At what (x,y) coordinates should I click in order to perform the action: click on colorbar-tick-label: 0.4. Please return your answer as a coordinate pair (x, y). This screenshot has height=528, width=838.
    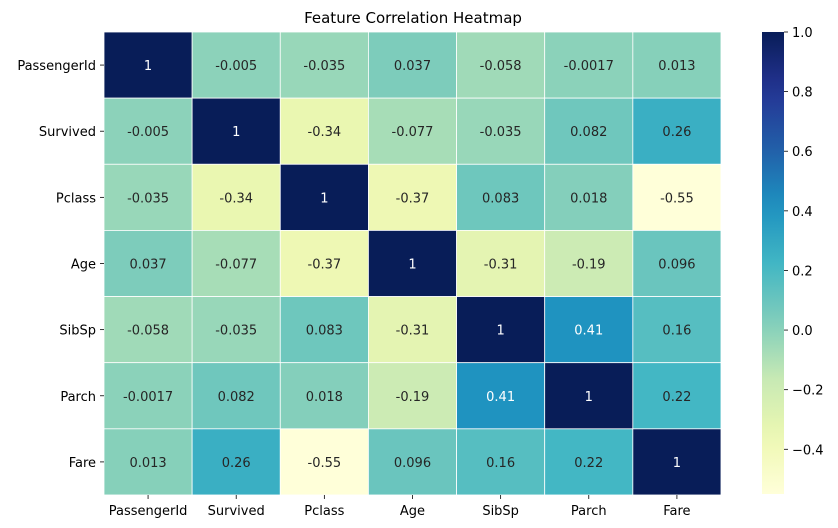
    Looking at the image, I should click on (802, 212).